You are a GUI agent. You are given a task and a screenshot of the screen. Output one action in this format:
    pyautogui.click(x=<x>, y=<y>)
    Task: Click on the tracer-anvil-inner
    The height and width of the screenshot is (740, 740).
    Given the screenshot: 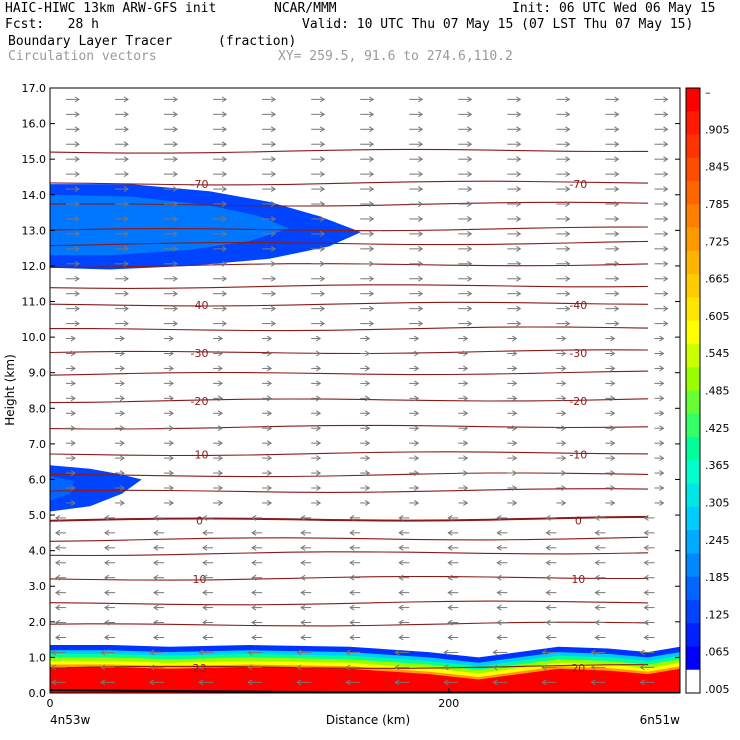 What is the action you would take?
    pyautogui.click(x=170, y=225)
    